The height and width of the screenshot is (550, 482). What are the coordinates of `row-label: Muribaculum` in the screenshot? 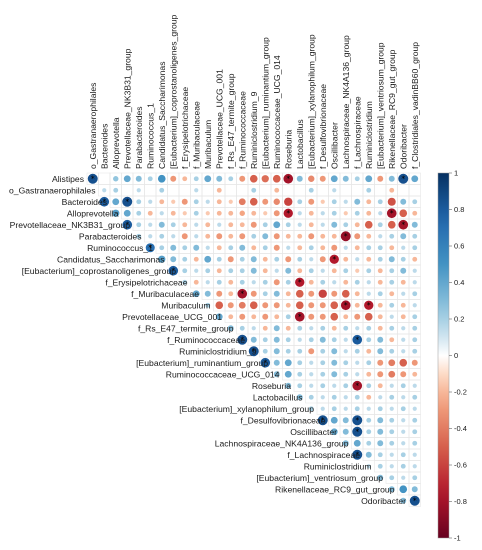 It's located at (185, 305).